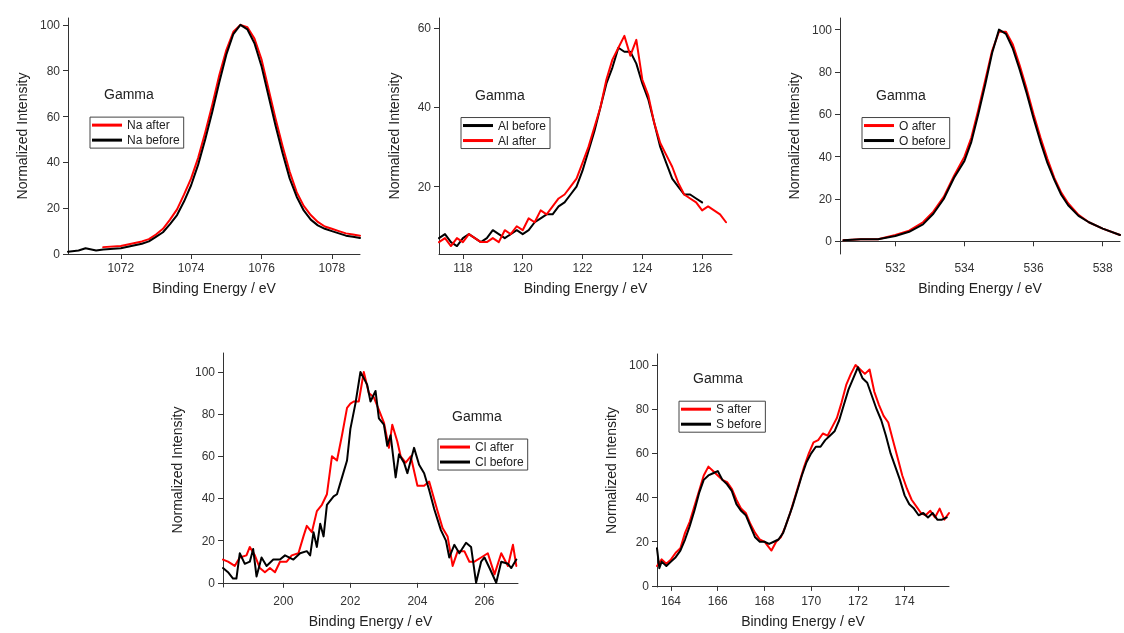 The width and height of the screenshot is (1124, 633). What do you see at coordinates (121, 268) in the screenshot?
I see `x-tick-label: 1072` at bounding box center [121, 268].